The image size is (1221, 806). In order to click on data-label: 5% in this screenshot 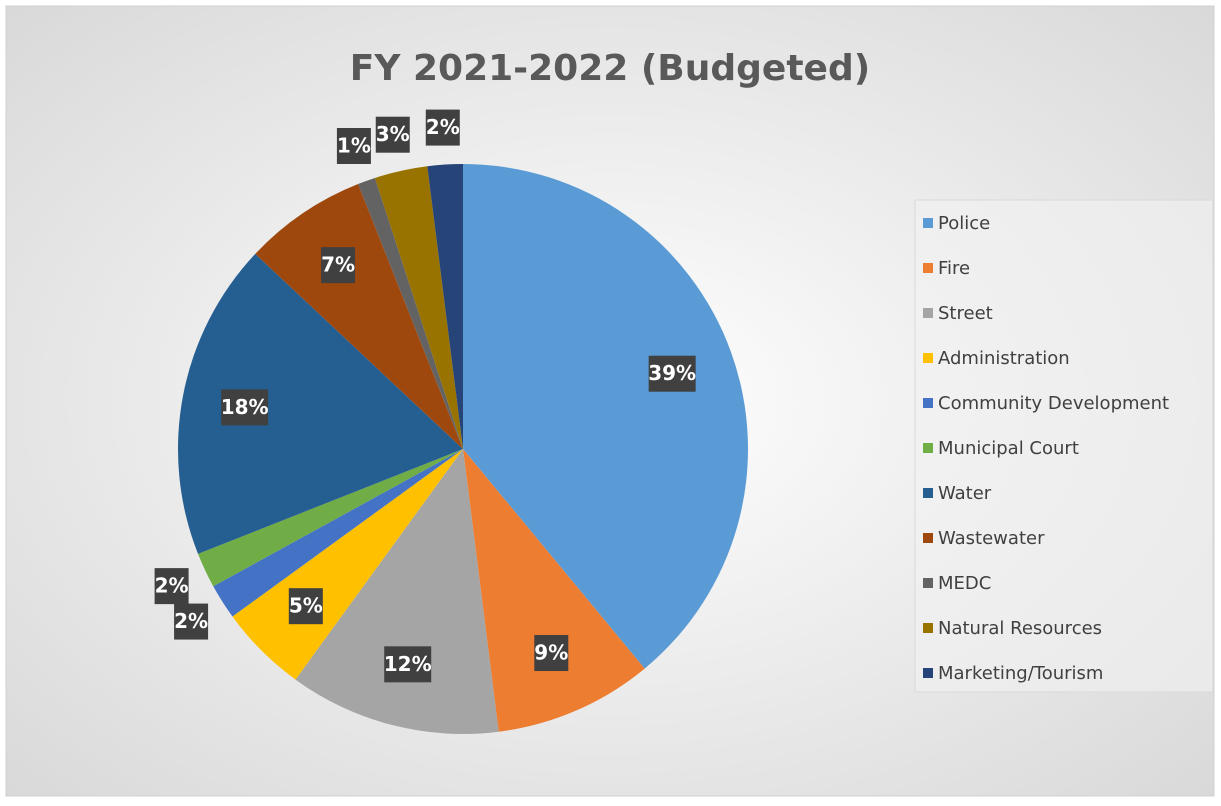, I will do `click(306, 606)`.